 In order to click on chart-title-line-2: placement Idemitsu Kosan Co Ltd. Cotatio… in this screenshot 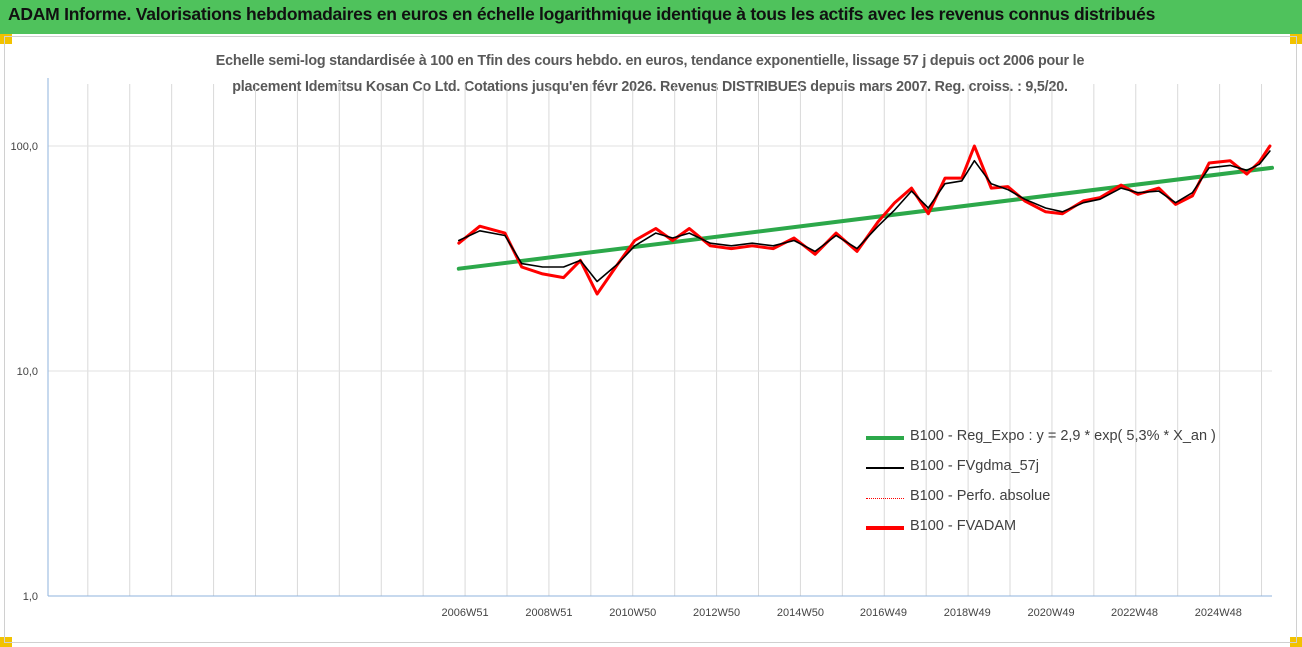, I will do `click(650, 87)`.